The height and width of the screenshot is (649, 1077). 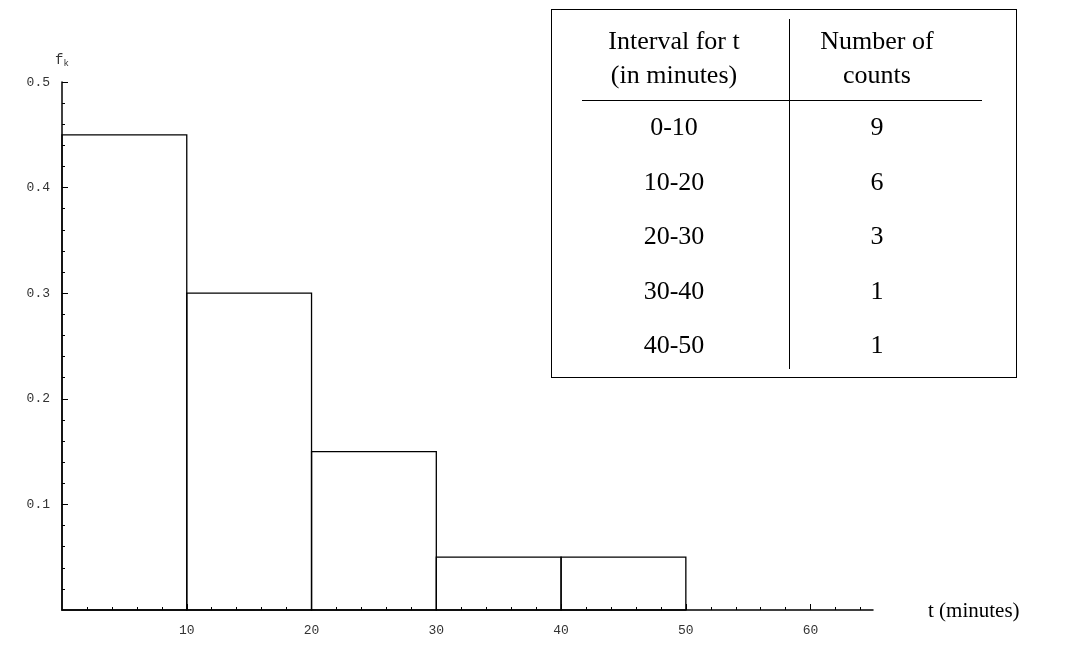 I want to click on x-tick-label: 50, so click(x=686, y=630).